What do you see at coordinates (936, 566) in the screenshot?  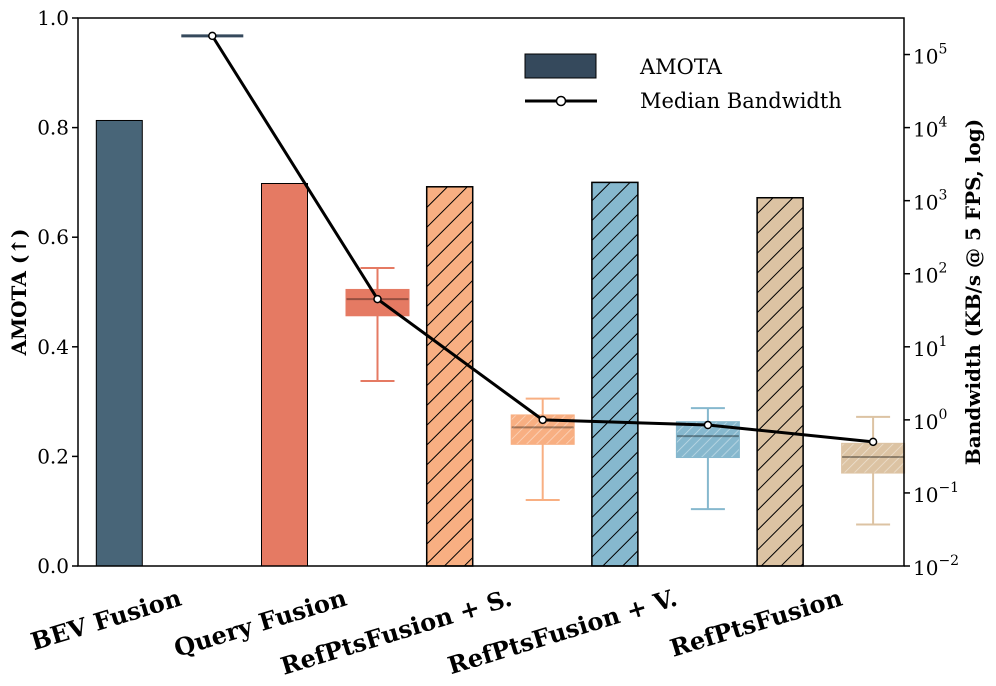 I see `right-tick-label: 10⁻²` at bounding box center [936, 566].